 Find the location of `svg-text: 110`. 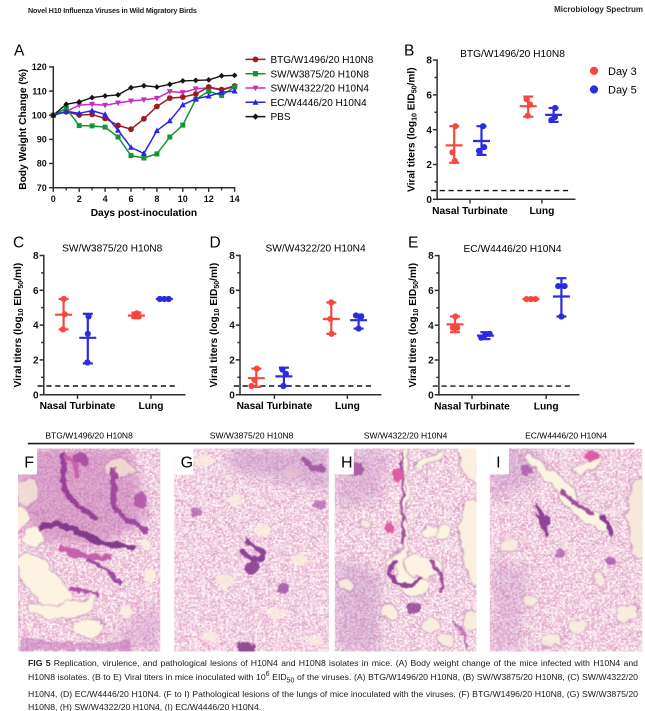

svg-text: 110 is located at coordinates (39, 91).